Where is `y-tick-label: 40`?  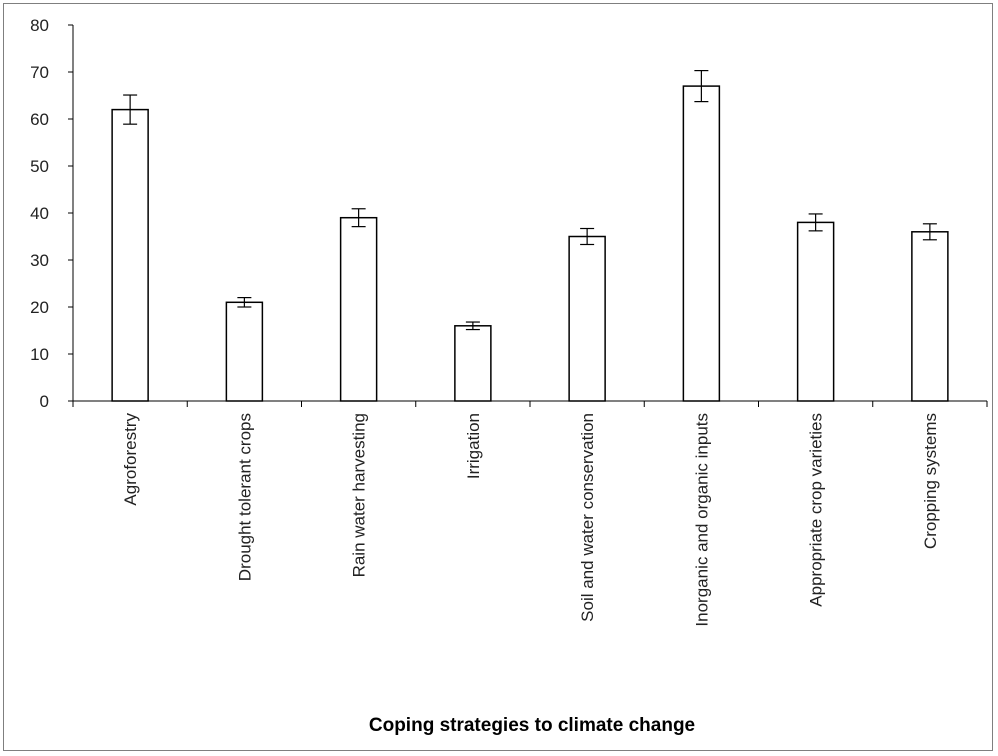 y-tick-label: 40 is located at coordinates (39, 213).